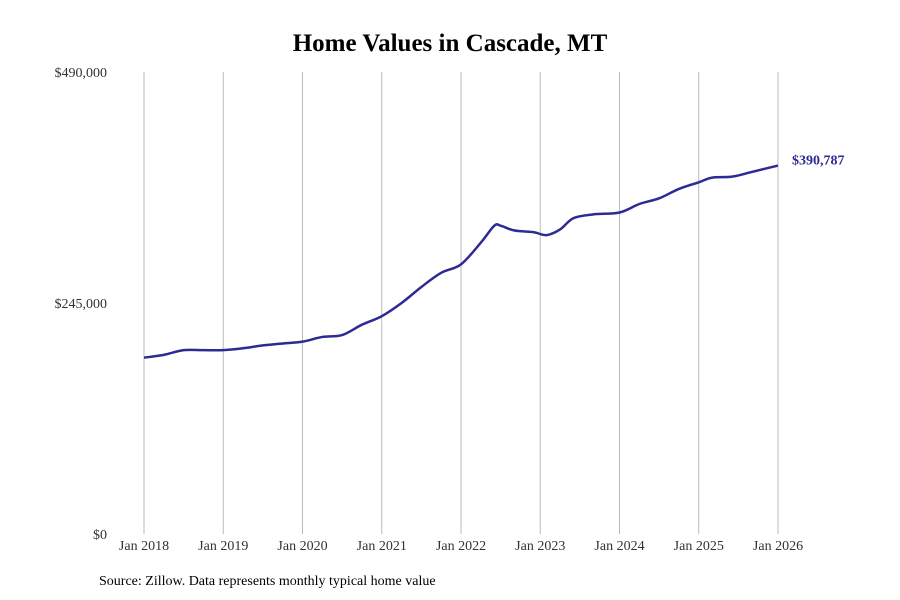 The width and height of the screenshot is (900, 600). Describe the element at coordinates (81, 73) in the screenshot. I see `y-tick-label: $490,000` at that location.